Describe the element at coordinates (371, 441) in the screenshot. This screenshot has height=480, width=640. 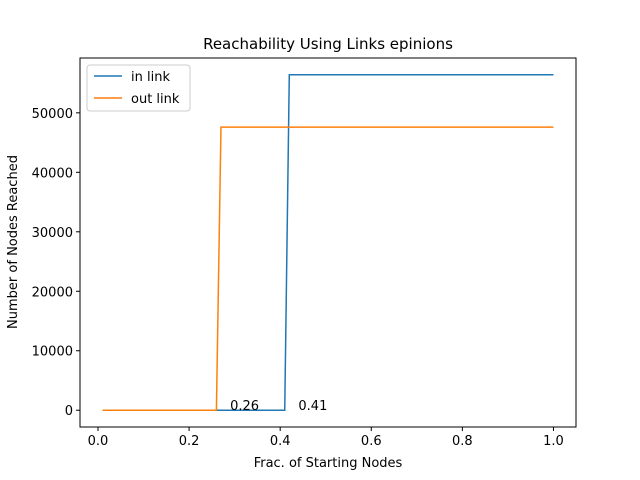
I see `x-tick-label: 0.6` at that location.